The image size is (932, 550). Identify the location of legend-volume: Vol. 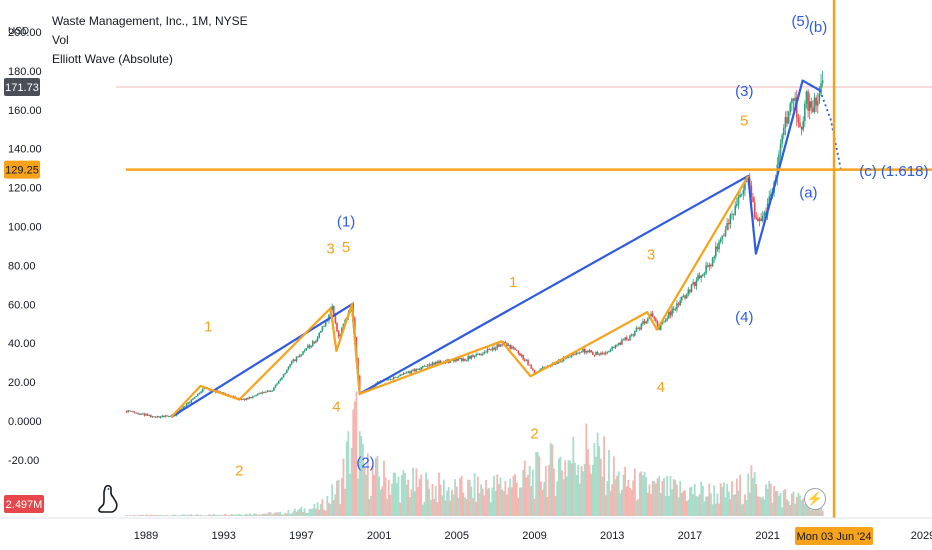
(60, 40).